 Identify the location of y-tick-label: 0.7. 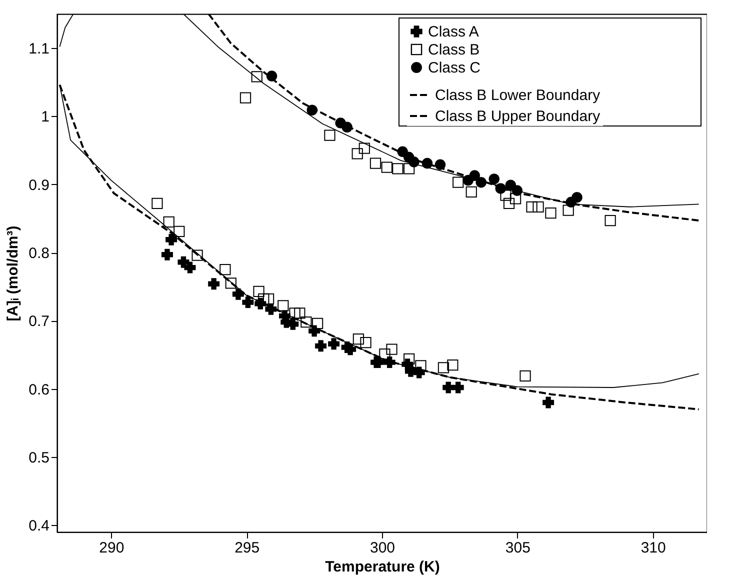
(39, 321).